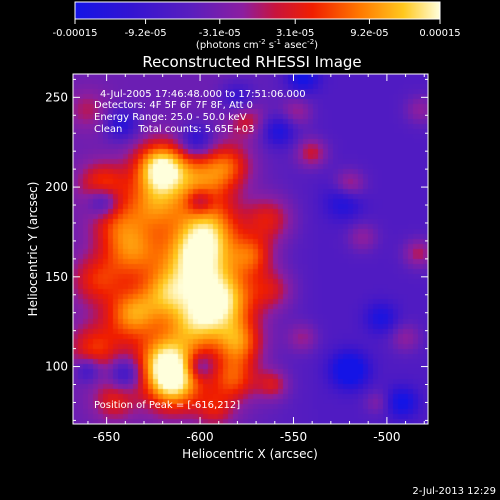  What do you see at coordinates (295, 33) in the screenshot?
I see `colorbar-tick-label: 3.1e-05` at bounding box center [295, 33].